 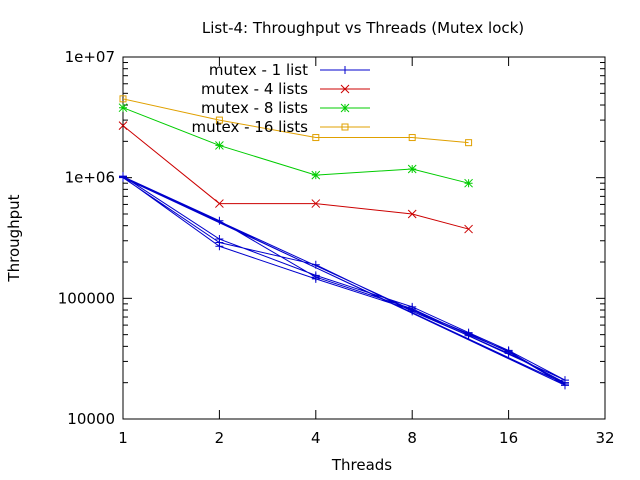 What do you see at coordinates (90, 57) in the screenshot?
I see `y-tick-label: 1e+07` at bounding box center [90, 57].